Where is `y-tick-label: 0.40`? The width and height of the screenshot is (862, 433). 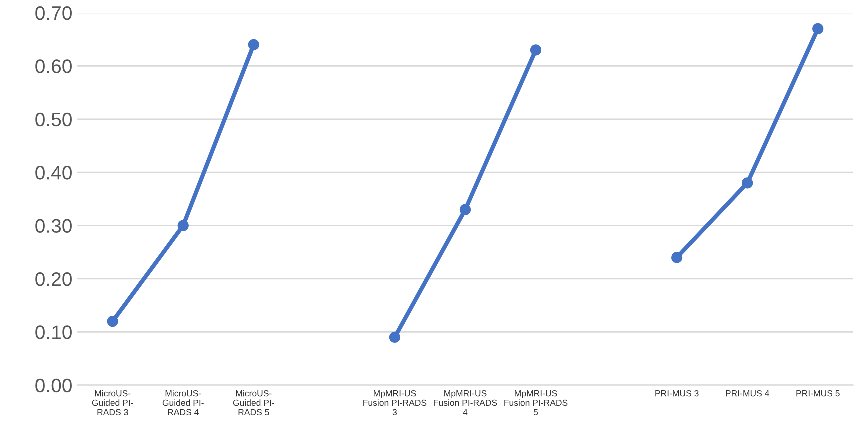
y-tick-label: 0.40 is located at coordinates (54, 173).